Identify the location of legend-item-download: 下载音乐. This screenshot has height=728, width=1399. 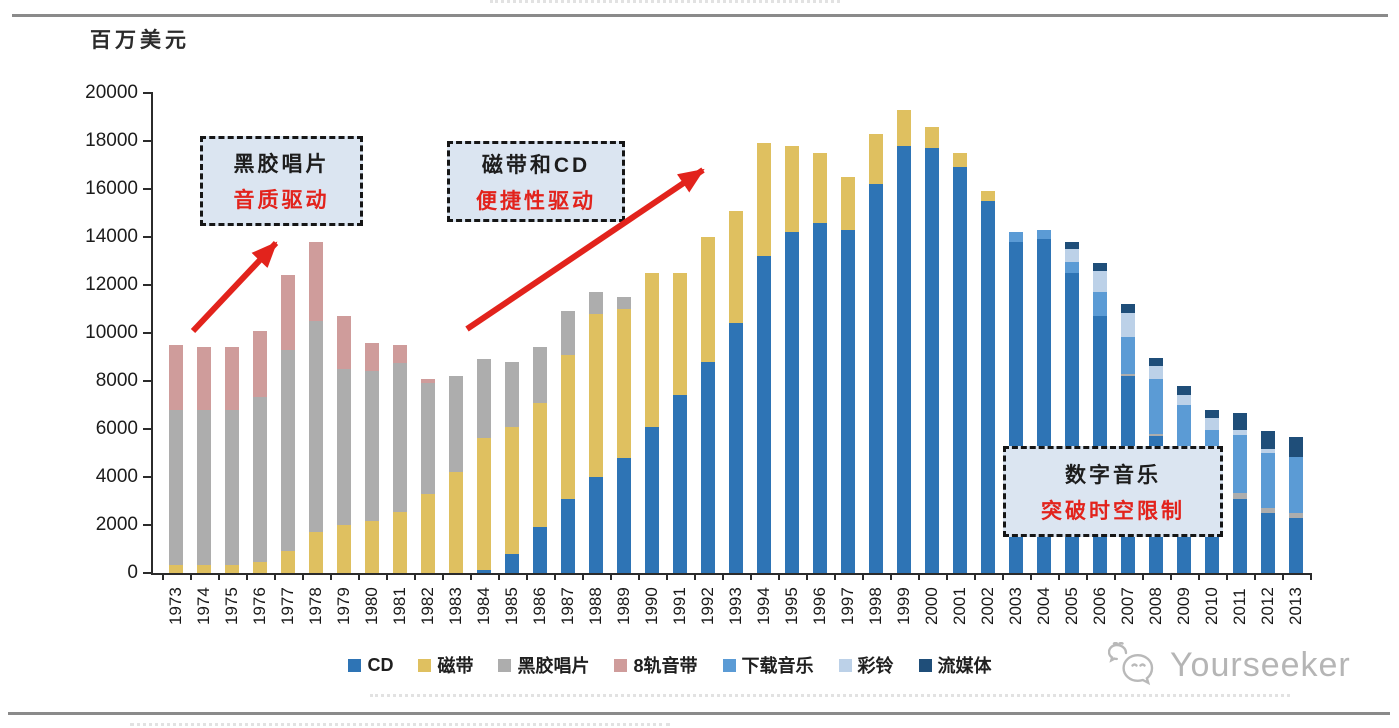
(768, 665).